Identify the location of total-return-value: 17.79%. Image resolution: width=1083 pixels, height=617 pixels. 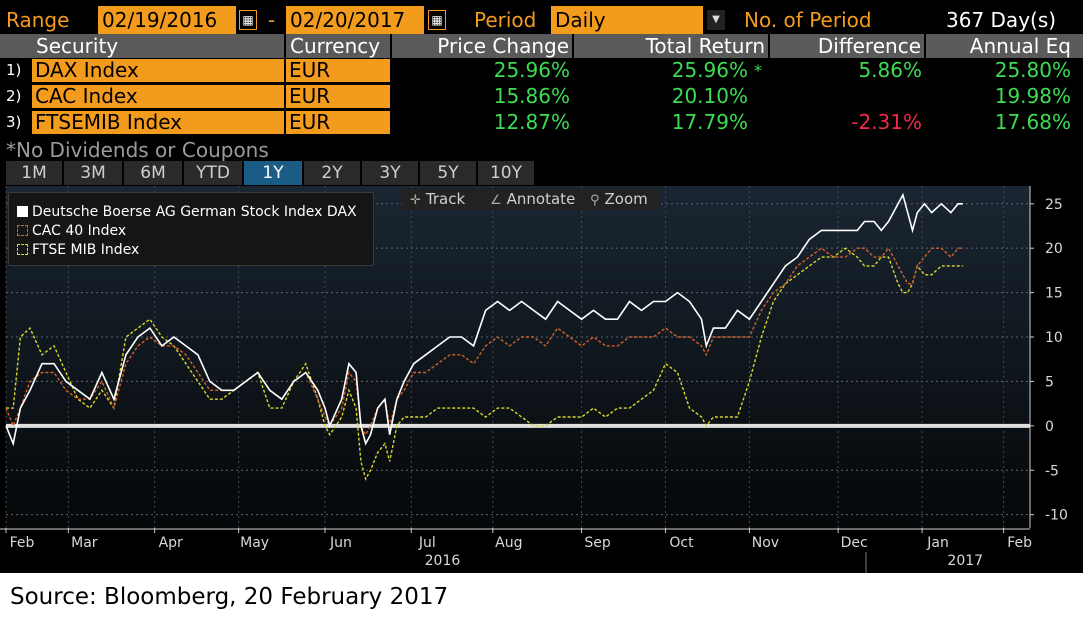
(709, 122).